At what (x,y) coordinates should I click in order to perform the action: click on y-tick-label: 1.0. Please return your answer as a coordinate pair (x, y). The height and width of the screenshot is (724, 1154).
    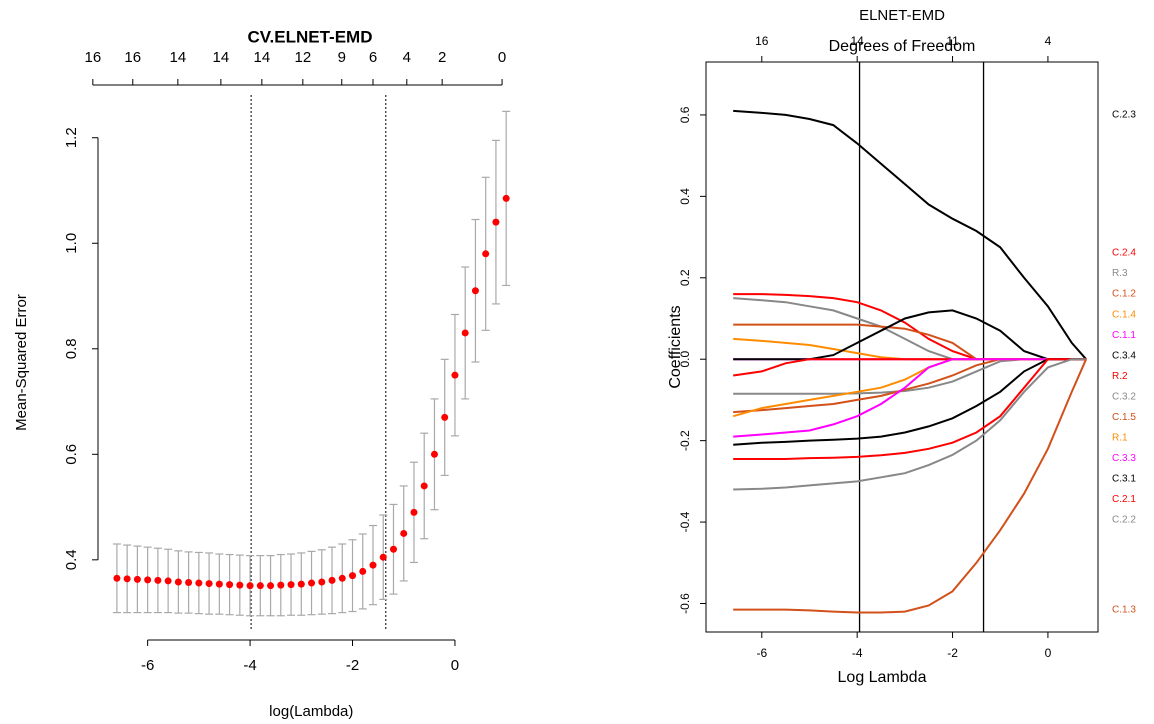
    Looking at the image, I should click on (71, 243).